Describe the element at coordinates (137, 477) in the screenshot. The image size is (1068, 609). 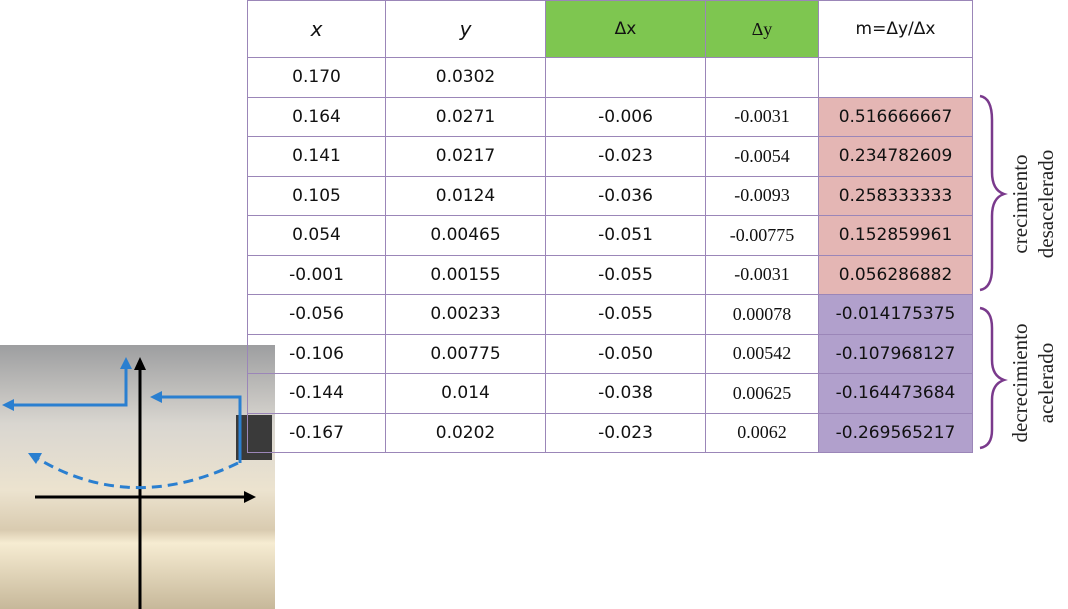
I see `photo` at that location.